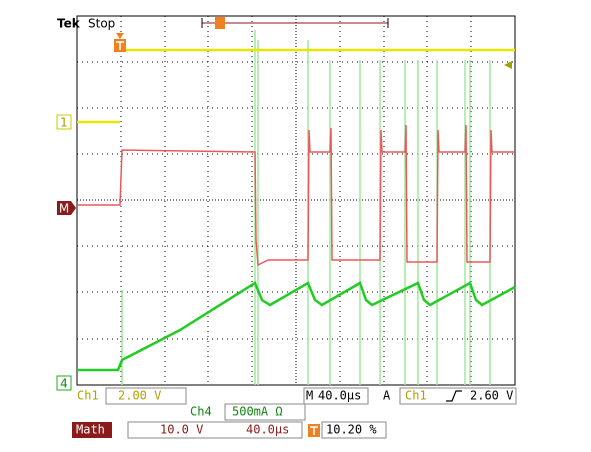 This screenshot has width=591, height=452. I want to click on math-box, so click(215, 430).